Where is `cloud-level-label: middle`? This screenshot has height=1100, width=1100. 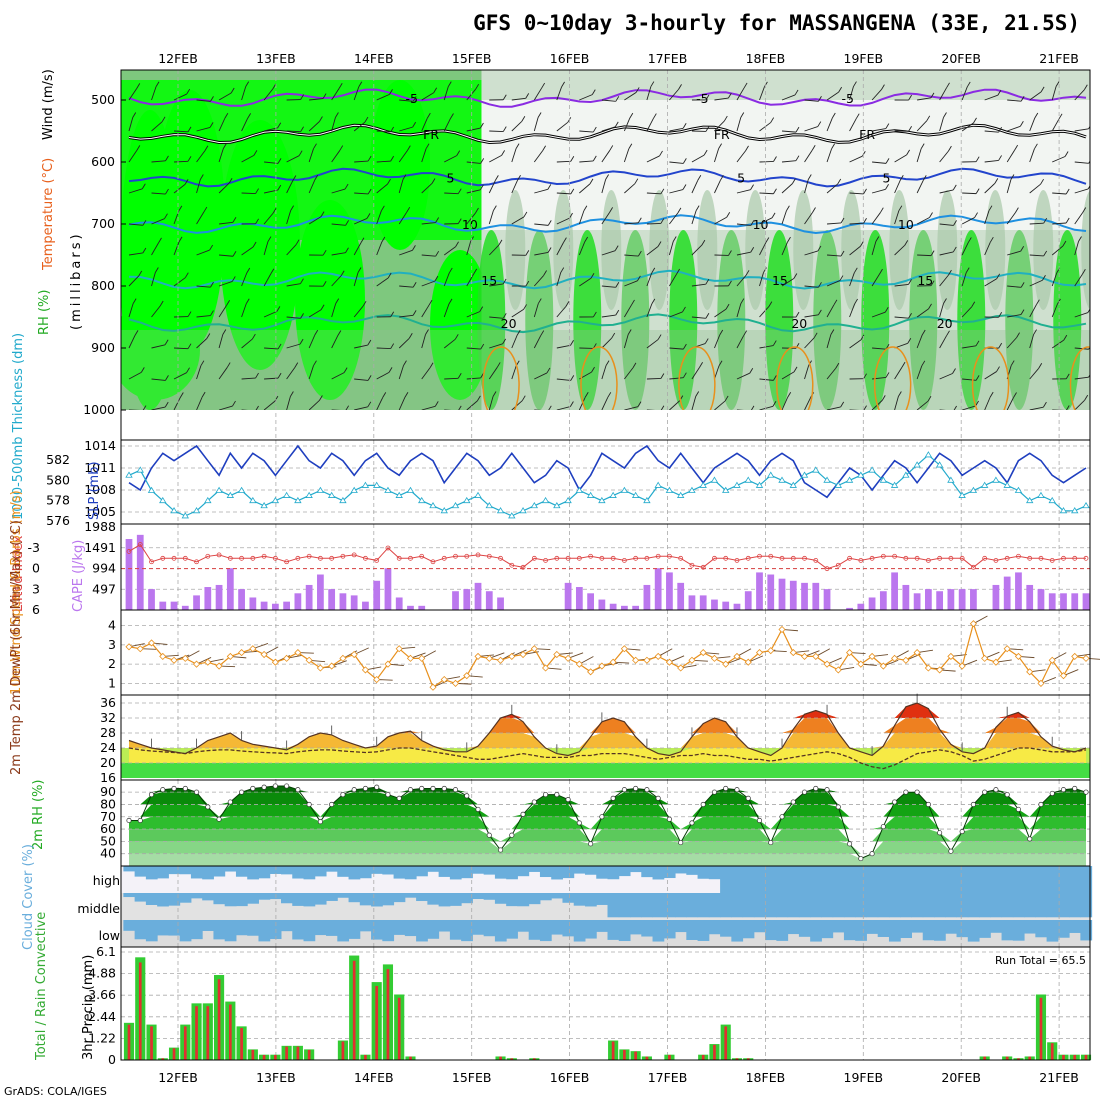
cloud-level-label: middle is located at coordinates (98, 908).